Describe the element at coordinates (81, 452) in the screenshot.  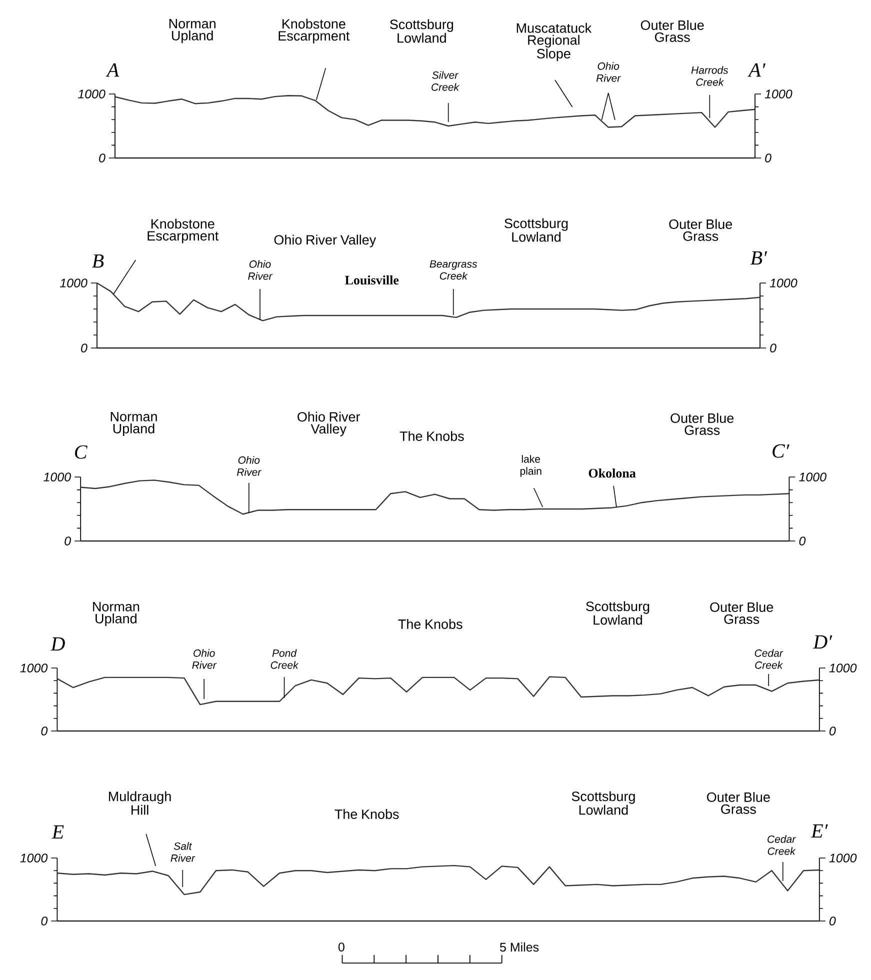
I see `text: C` at that location.